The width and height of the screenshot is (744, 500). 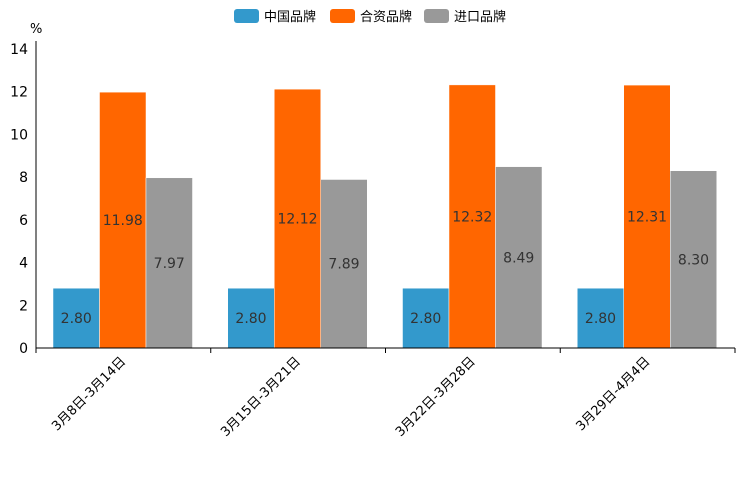 I want to click on legend-item: 合资品牌, so click(x=371, y=17).